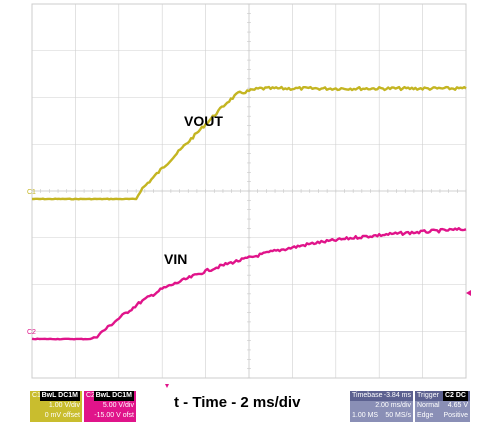 The height and width of the screenshot is (426, 486). Describe the element at coordinates (367, 395) in the screenshot. I see `timebase-label: Timebase` at that location.